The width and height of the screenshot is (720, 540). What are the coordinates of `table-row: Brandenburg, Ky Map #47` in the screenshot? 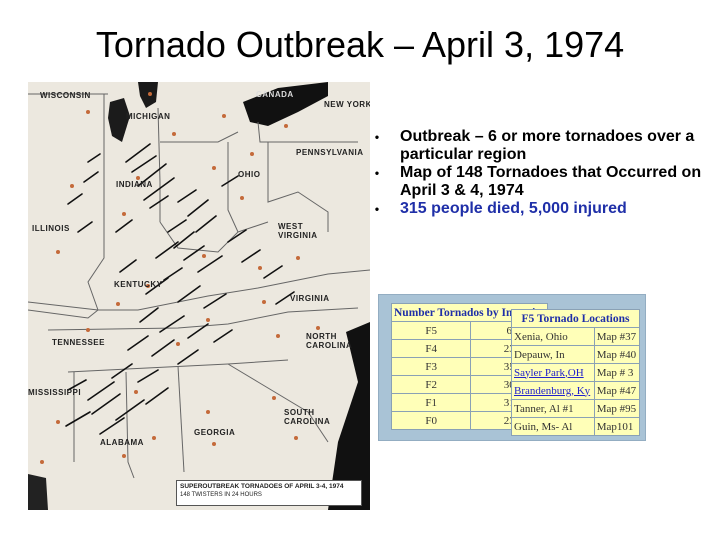 It's located at (576, 390).